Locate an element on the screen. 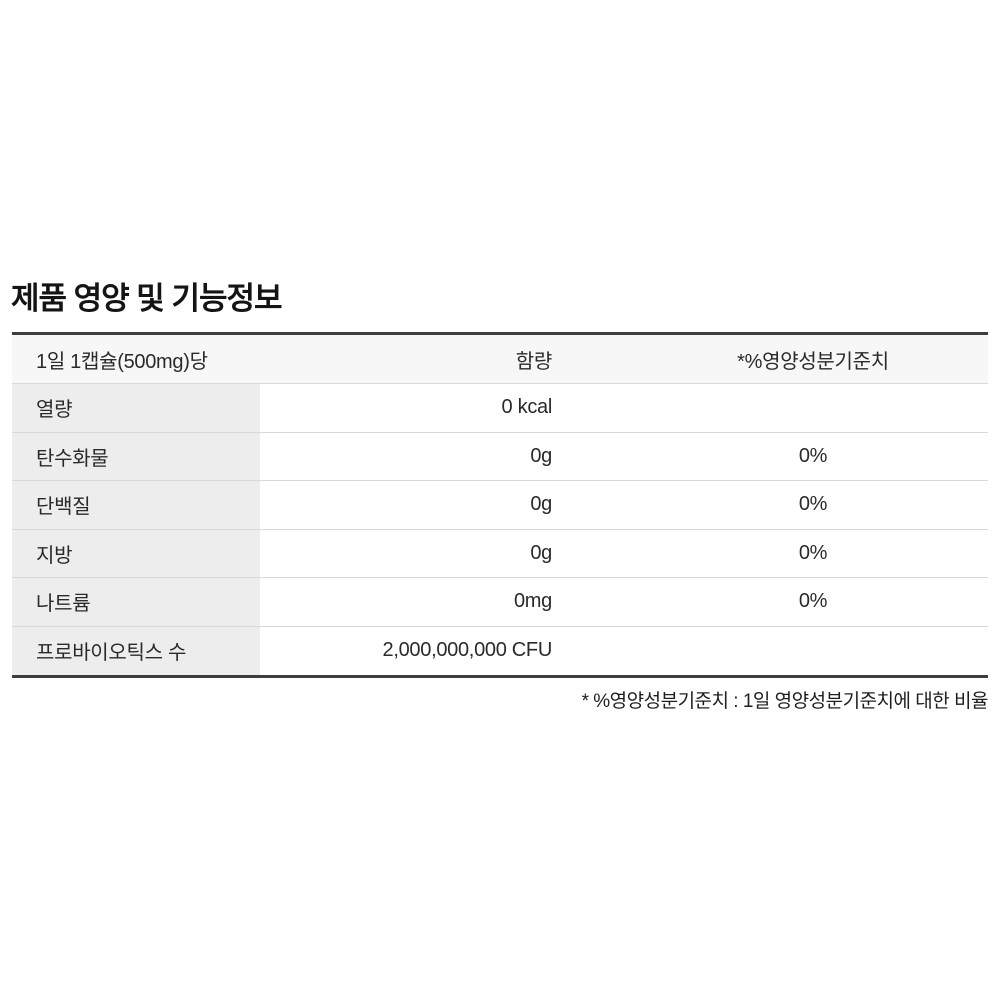 Image resolution: width=1000 pixels, height=1000 pixels. row-label: 지방 is located at coordinates (136, 553).